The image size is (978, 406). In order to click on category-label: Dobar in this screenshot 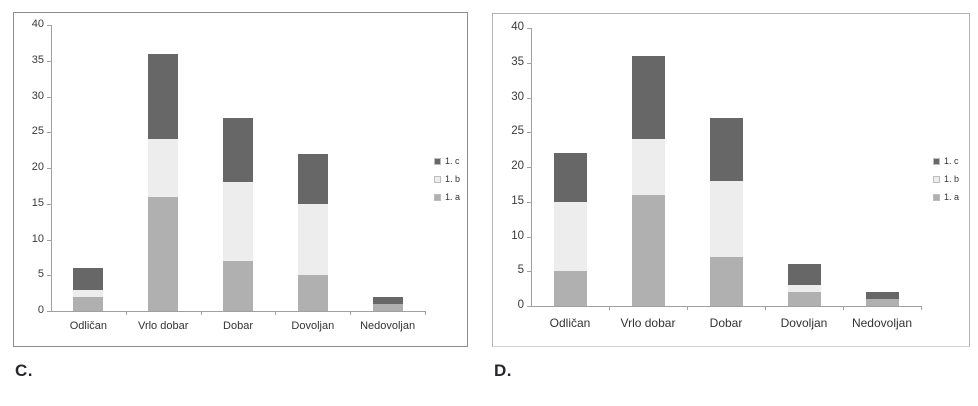, I will do `click(726, 323)`.